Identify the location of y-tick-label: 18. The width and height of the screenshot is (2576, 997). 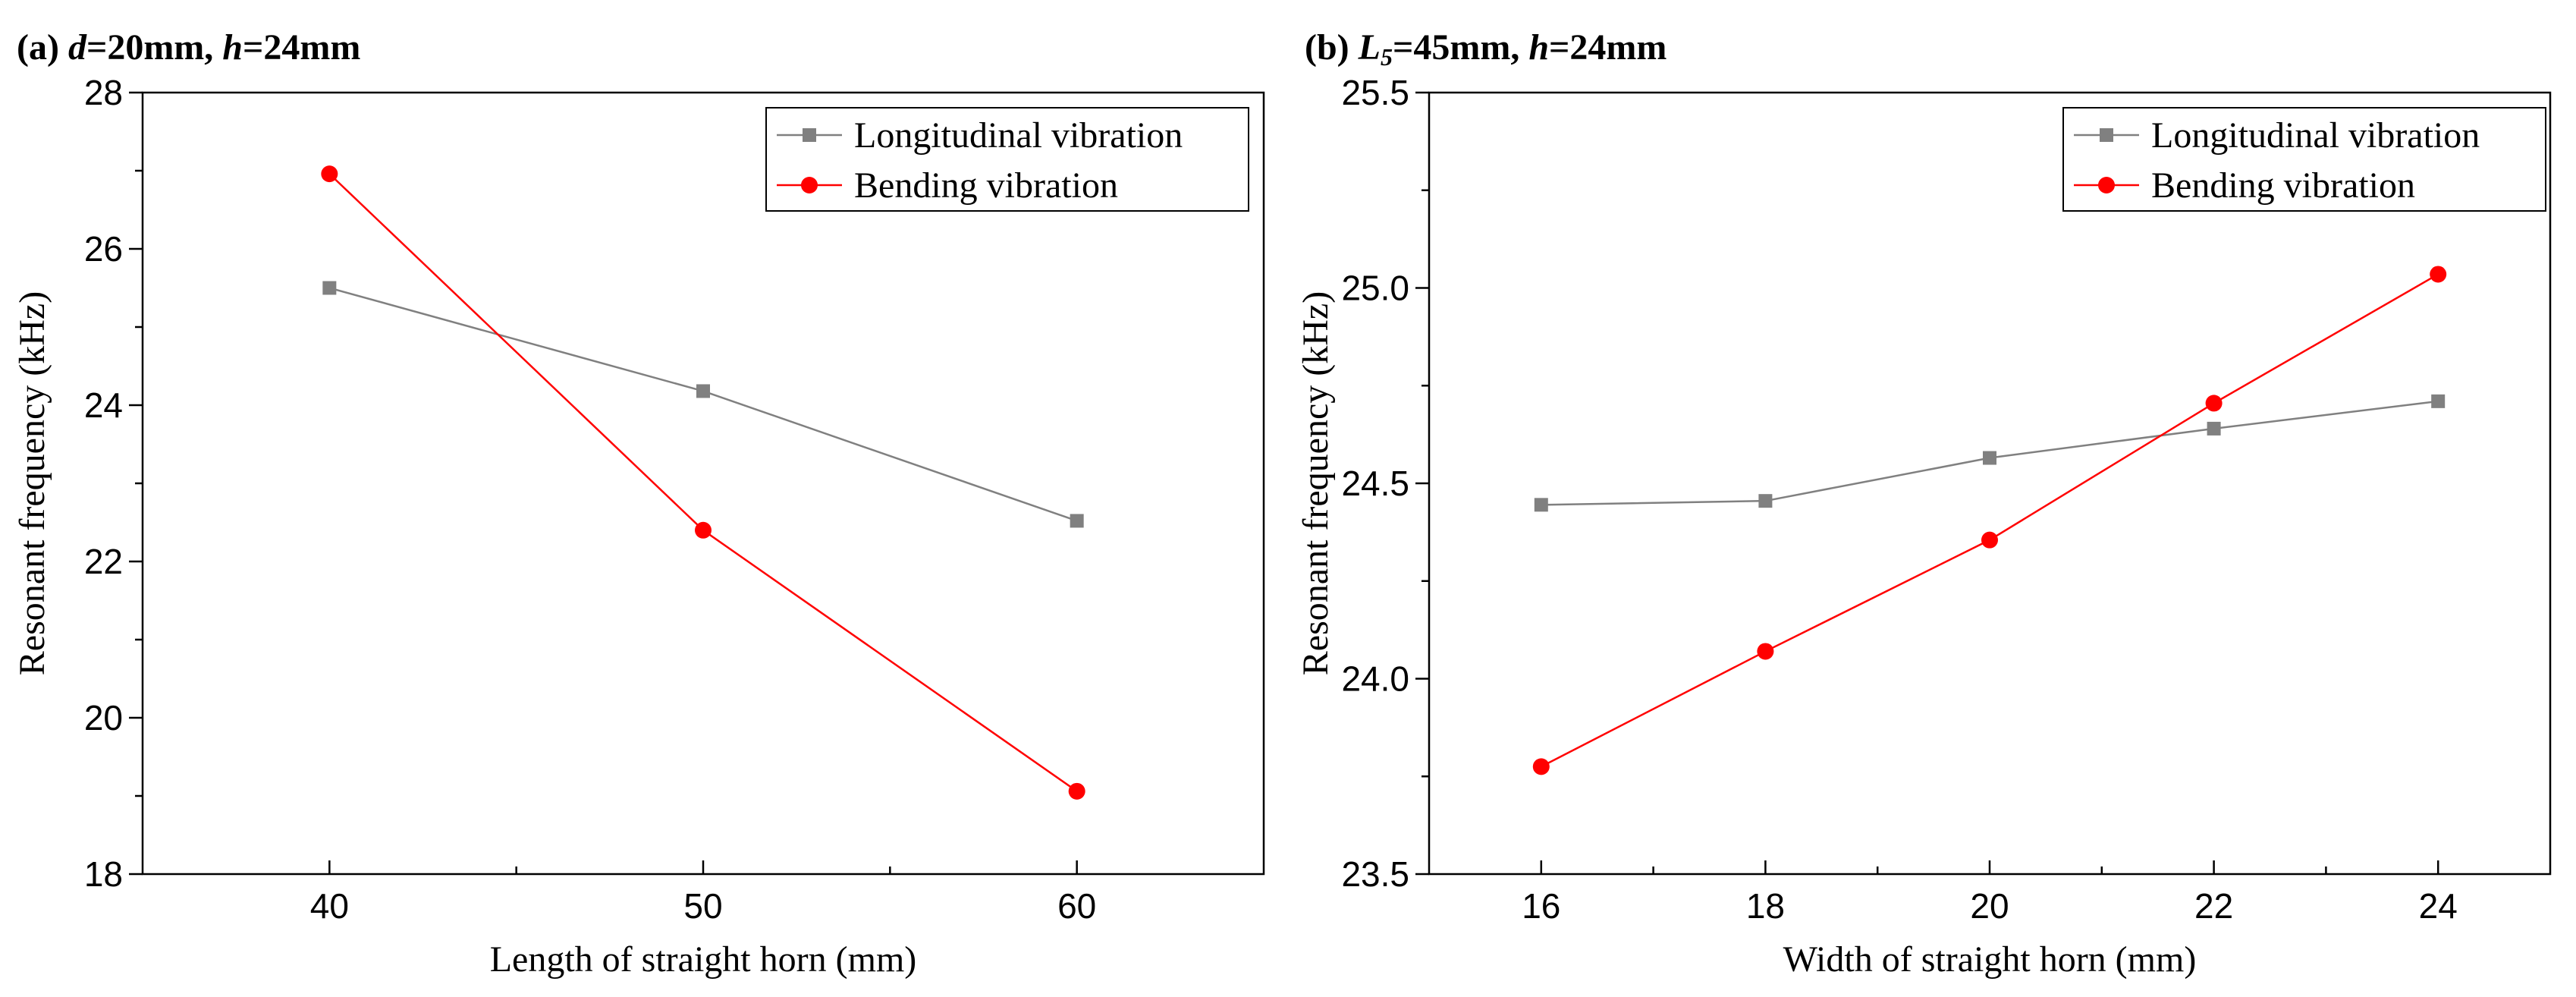
(103, 874).